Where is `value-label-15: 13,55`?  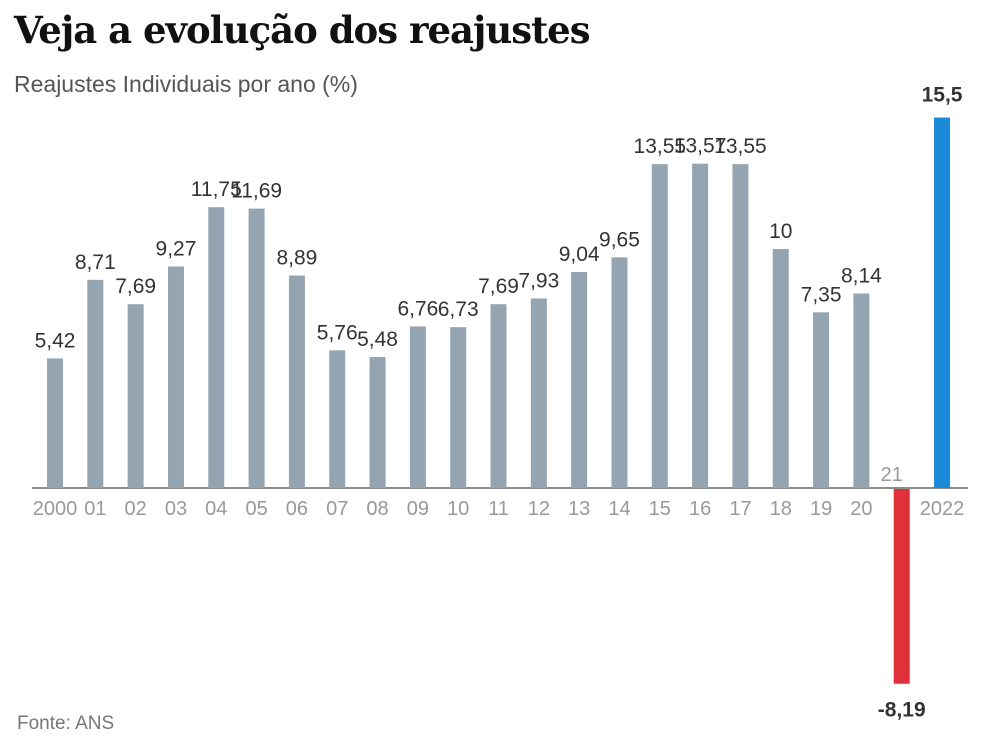 value-label-15: 13,55 is located at coordinates (660, 146).